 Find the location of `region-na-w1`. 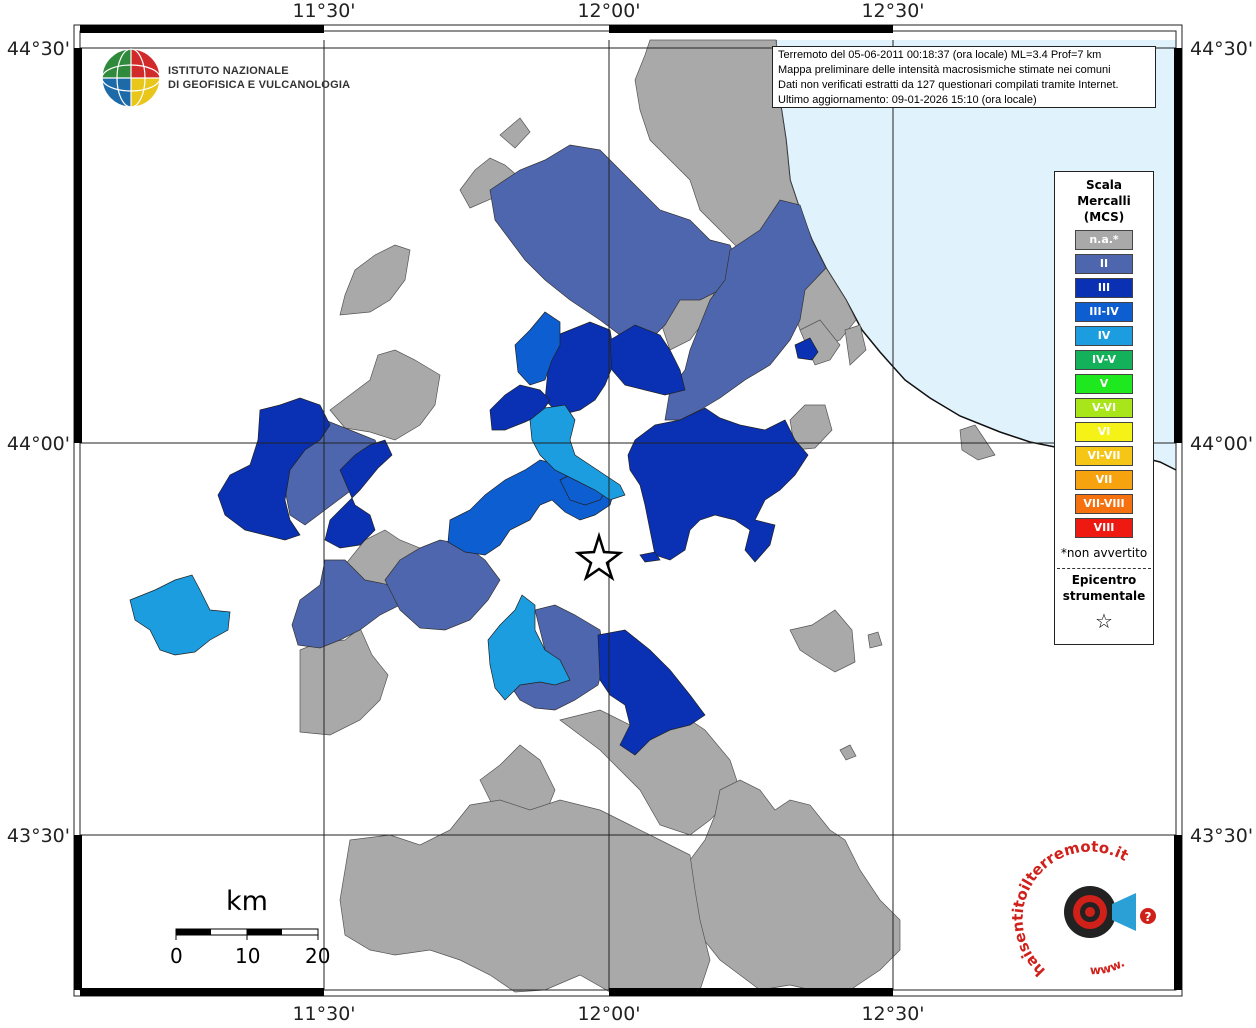

region-na-w1 is located at coordinates (375, 280).